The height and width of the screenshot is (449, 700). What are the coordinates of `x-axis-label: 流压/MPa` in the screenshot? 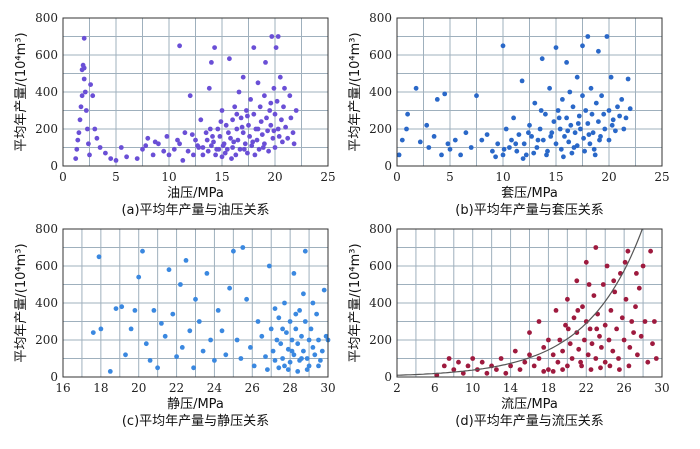 It's located at (529, 404).